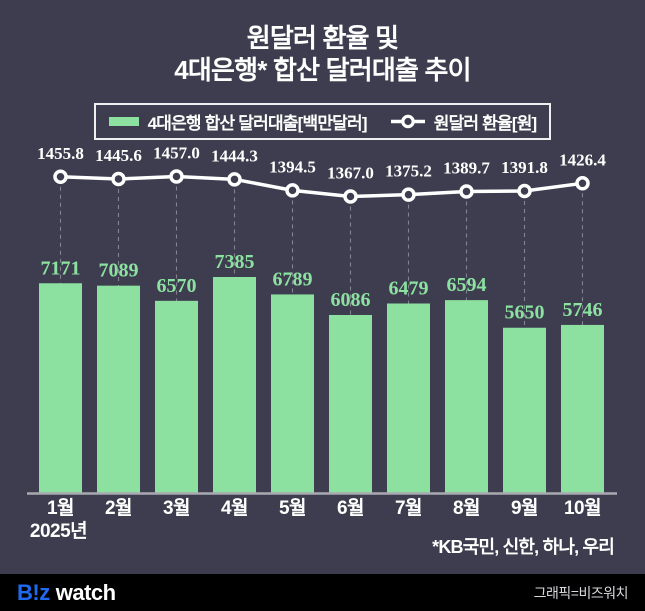 The image size is (645, 611). What do you see at coordinates (524, 167) in the screenshot?
I see `line-value-label: 1391.8` at bounding box center [524, 167].